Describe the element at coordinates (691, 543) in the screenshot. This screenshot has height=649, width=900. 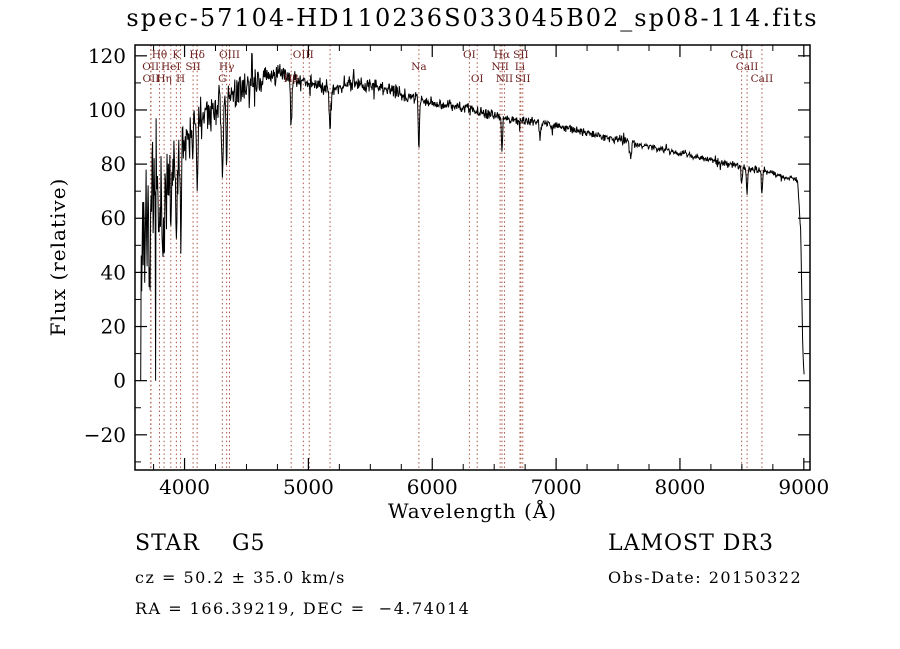
I see `survey-label: LAMOST DR3` at that location.